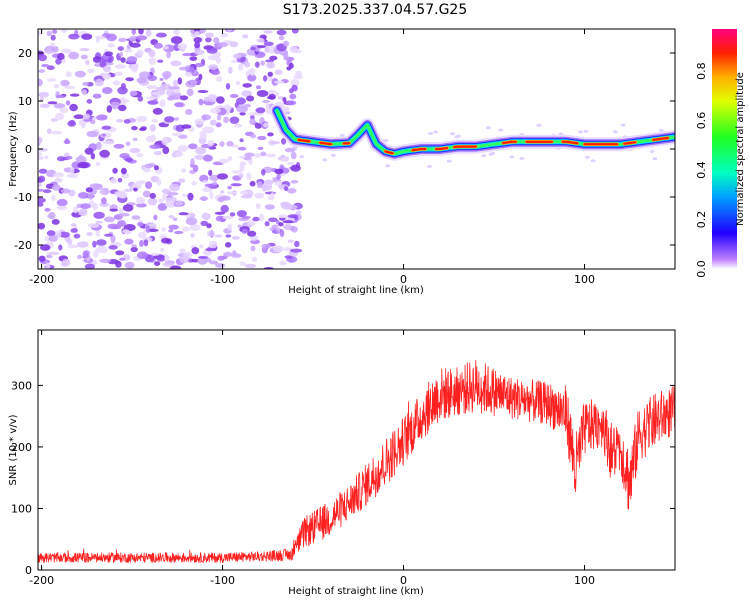  What do you see at coordinates (25, 53) in the screenshot?
I see `y-tick-label: 20` at bounding box center [25, 53].